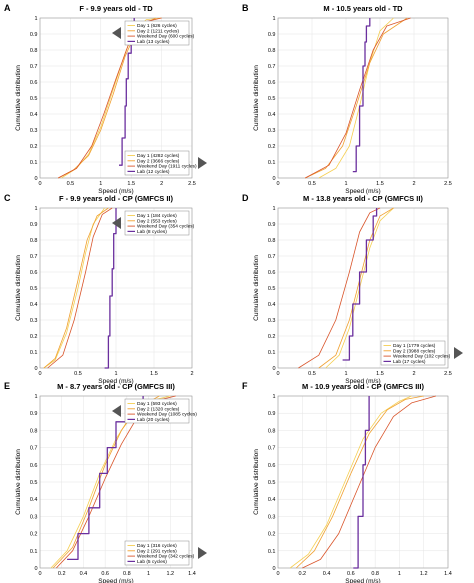  Describe the element at coordinates (161, 184) in the screenshot. I see `x-tick-label: 2` at that location.